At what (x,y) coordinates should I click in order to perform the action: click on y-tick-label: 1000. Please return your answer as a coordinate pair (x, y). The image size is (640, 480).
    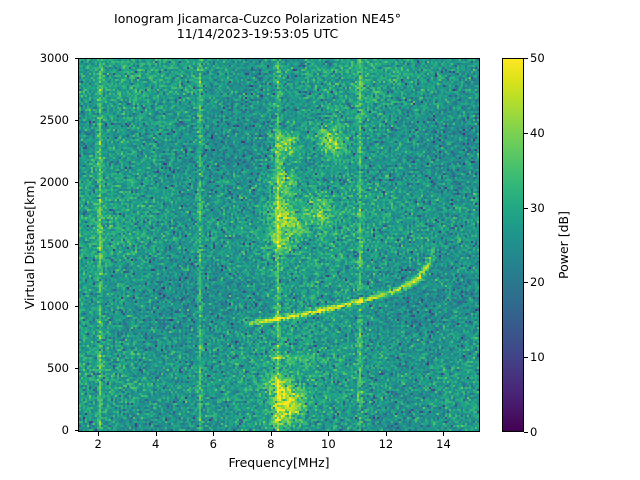
    Looking at the image, I should click on (54, 306).